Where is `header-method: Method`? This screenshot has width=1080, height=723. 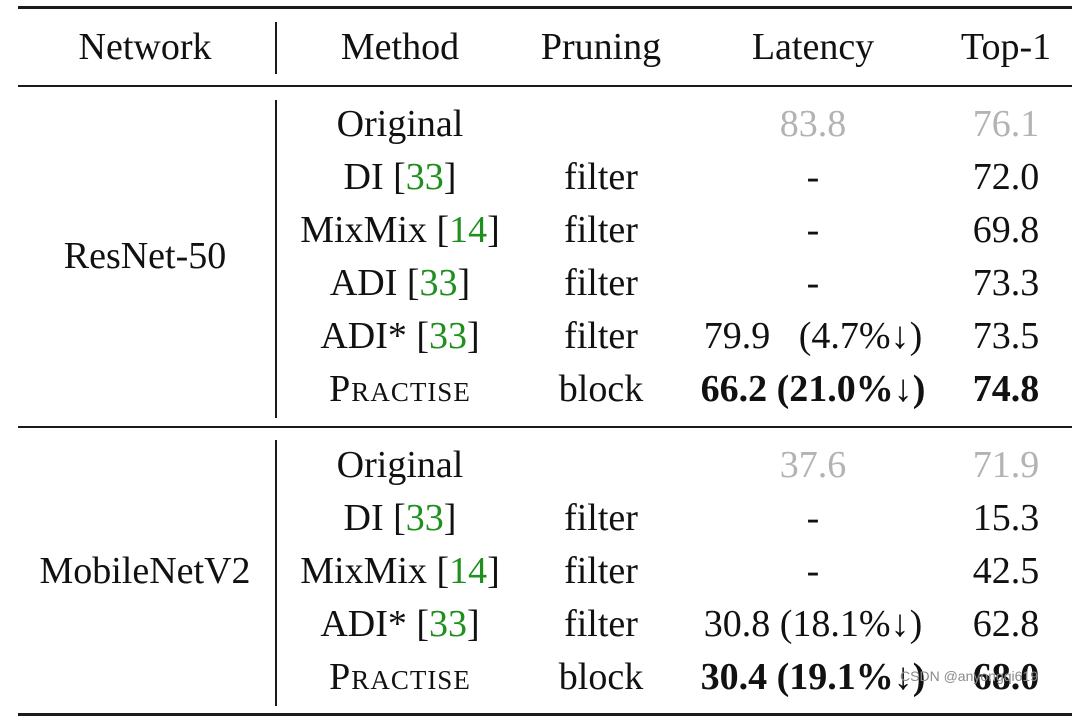
header-method: Method is located at coordinates (400, 47).